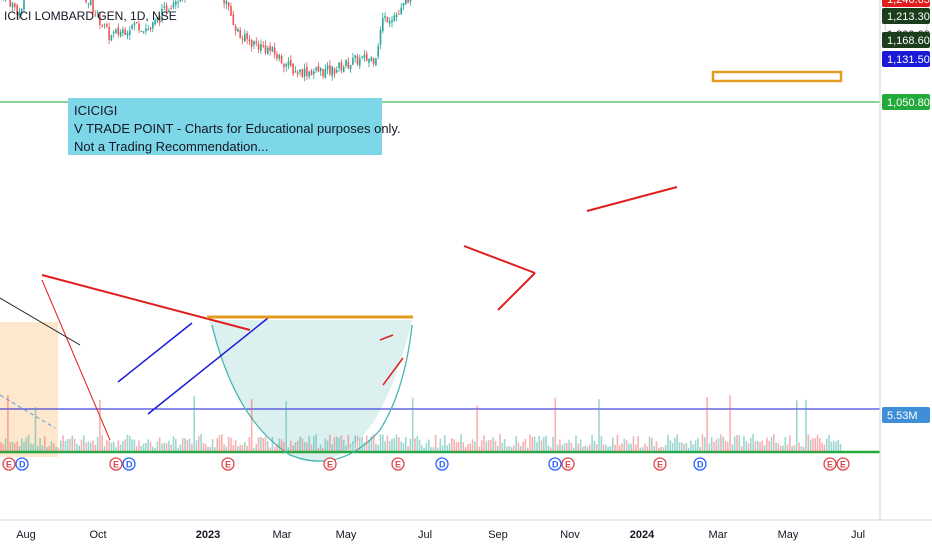 The width and height of the screenshot is (932, 550). Describe the element at coordinates (466, 530) in the screenshot. I see `time-axis: Aug Oct 2023 Mar May Jul Sep Nov 2024 Mar May Jul` at that location.